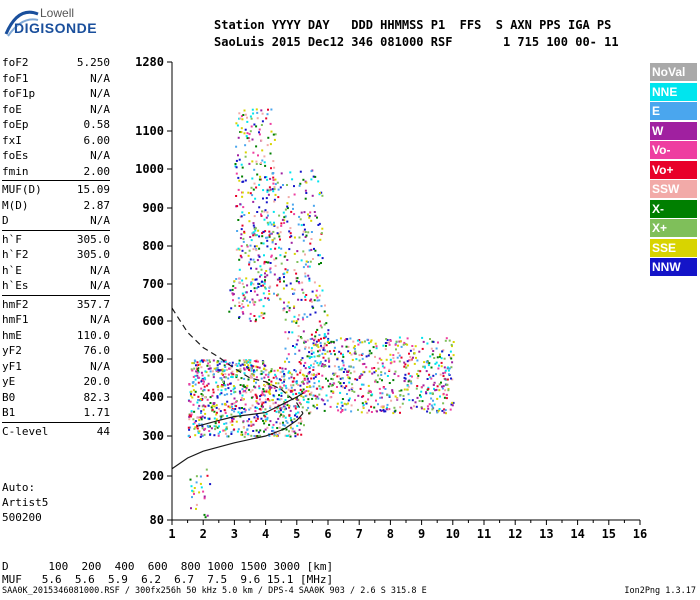  What do you see at coordinates (56, 295) in the screenshot?
I see `param-separator` at bounding box center [56, 295].